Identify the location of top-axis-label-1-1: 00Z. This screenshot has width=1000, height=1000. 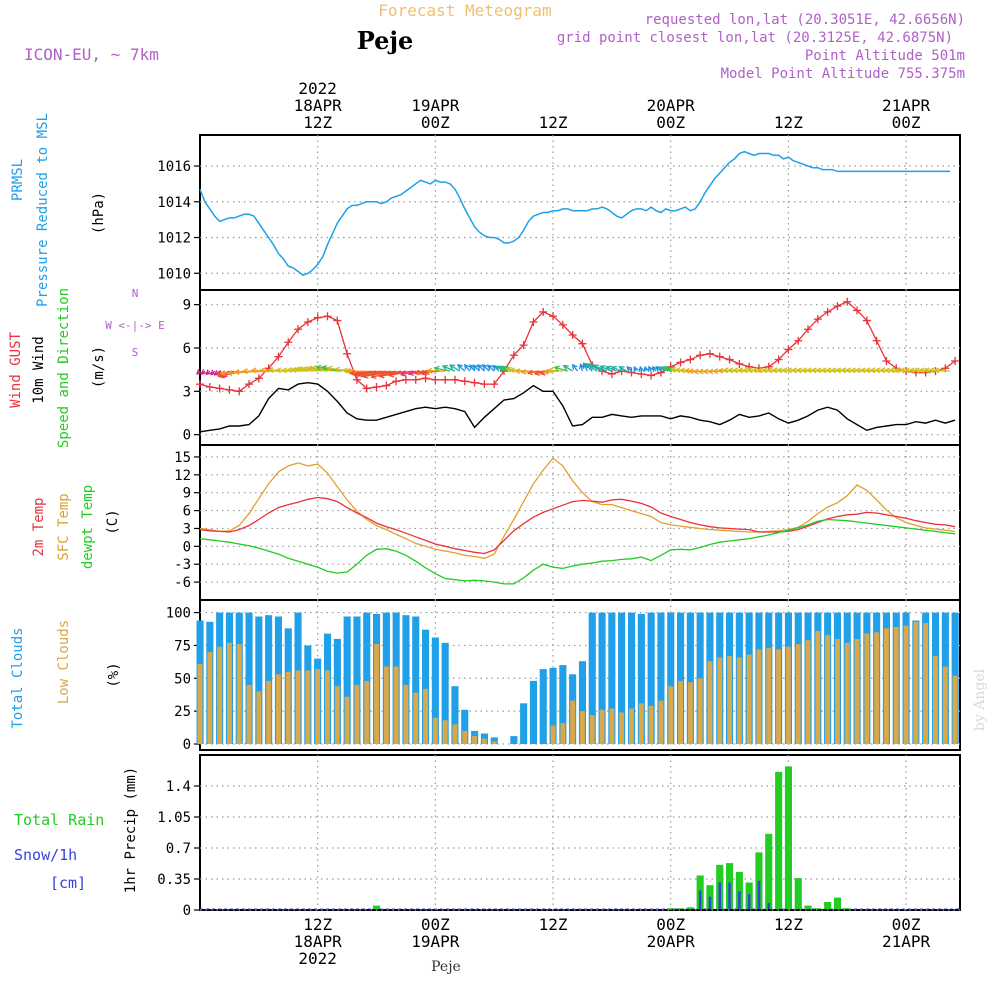
(435, 122).